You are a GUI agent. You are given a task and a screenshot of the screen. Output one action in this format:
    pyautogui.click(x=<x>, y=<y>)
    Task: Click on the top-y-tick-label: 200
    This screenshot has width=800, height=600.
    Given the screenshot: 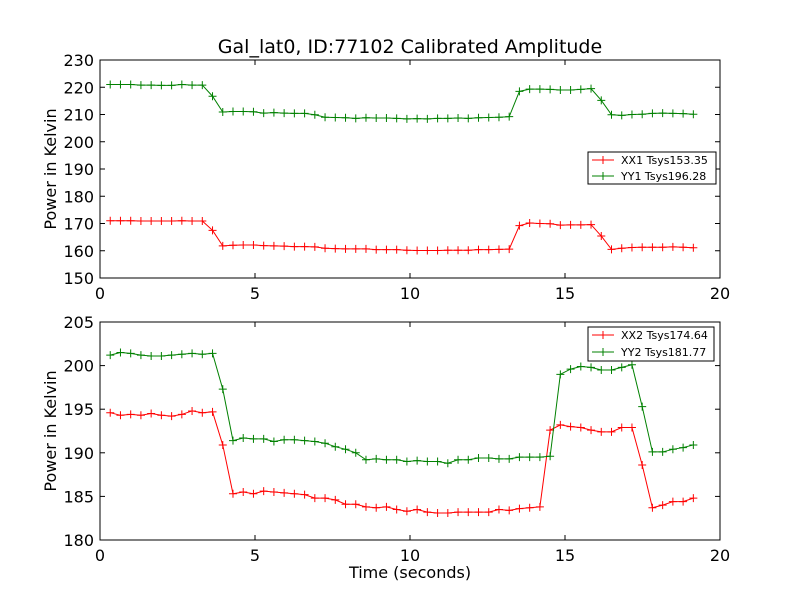 What is the action you would take?
    pyautogui.click(x=78, y=142)
    